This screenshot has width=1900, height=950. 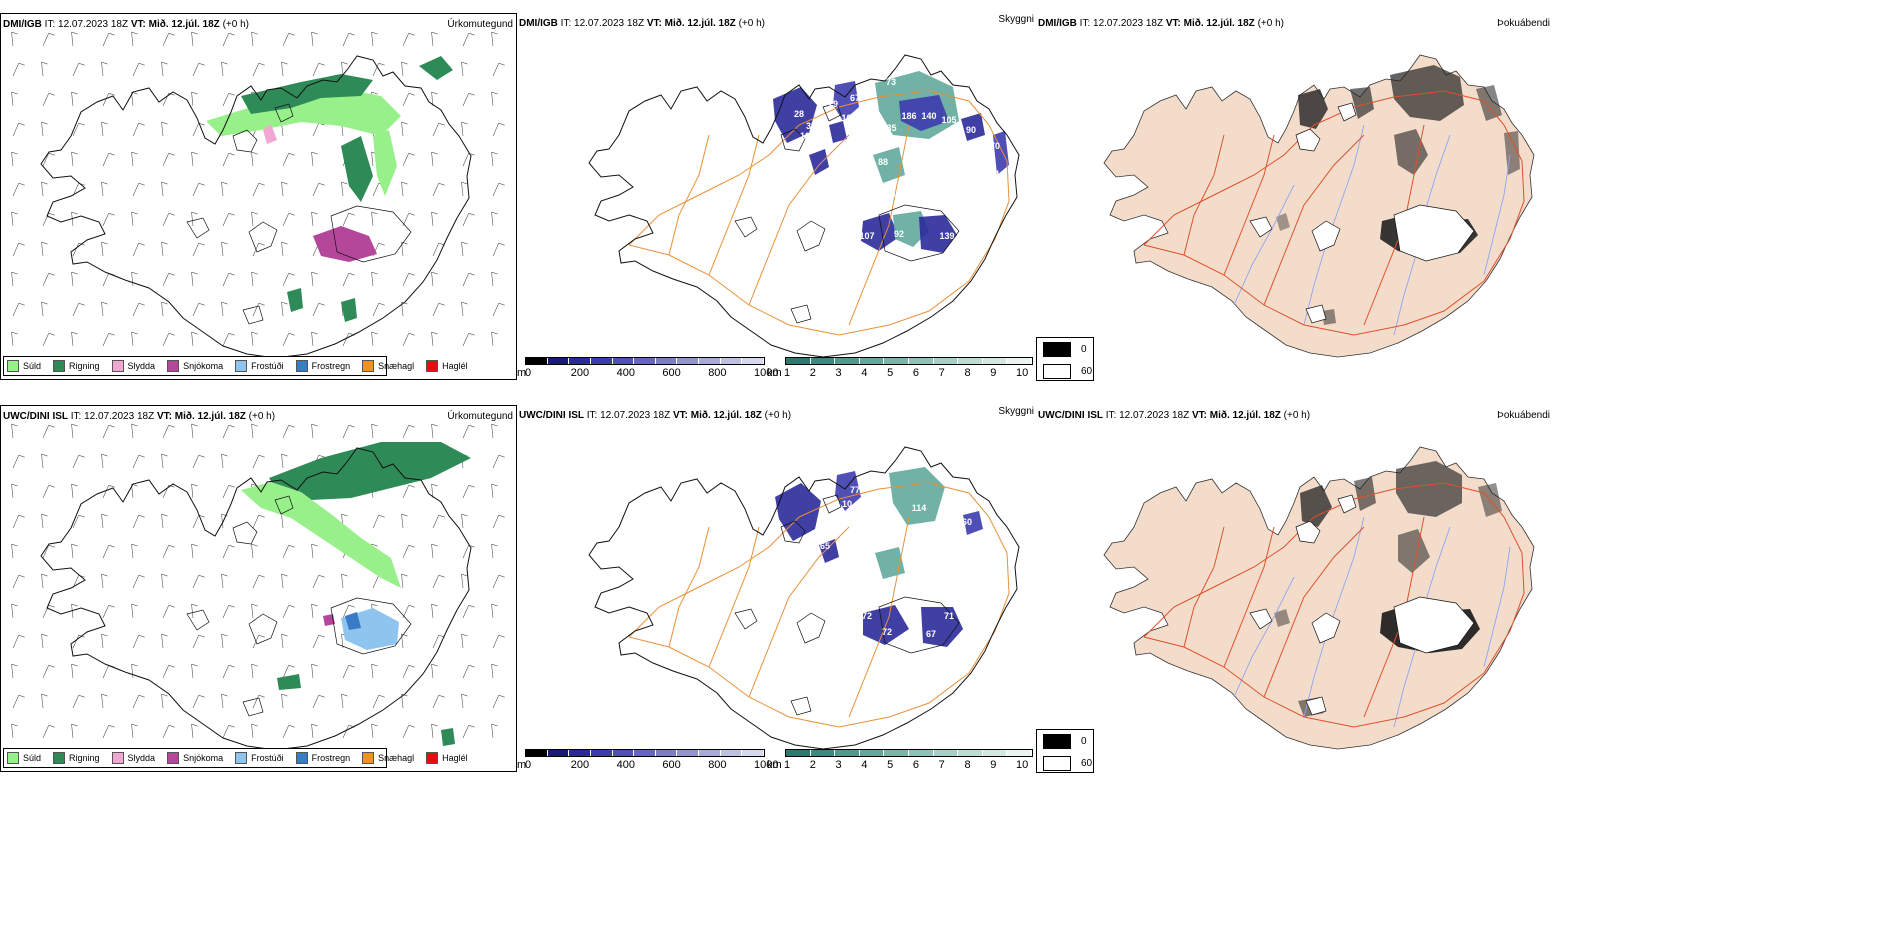 I want to click on legend-item: Rigning, so click(x=76, y=366).